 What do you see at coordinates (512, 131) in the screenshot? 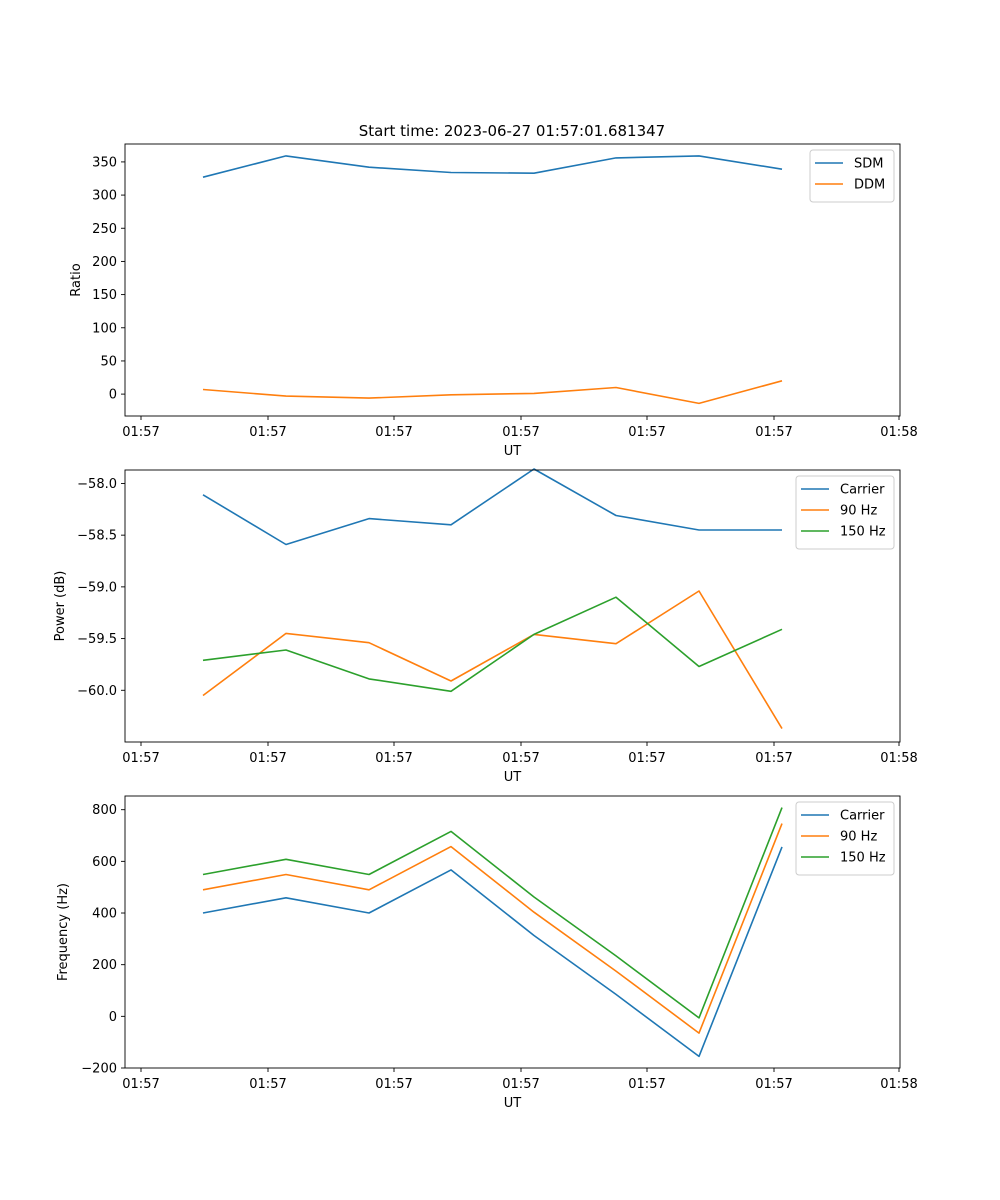
I see `figure-title: Start time: 2023-06-27 01:57:01.681347` at bounding box center [512, 131].